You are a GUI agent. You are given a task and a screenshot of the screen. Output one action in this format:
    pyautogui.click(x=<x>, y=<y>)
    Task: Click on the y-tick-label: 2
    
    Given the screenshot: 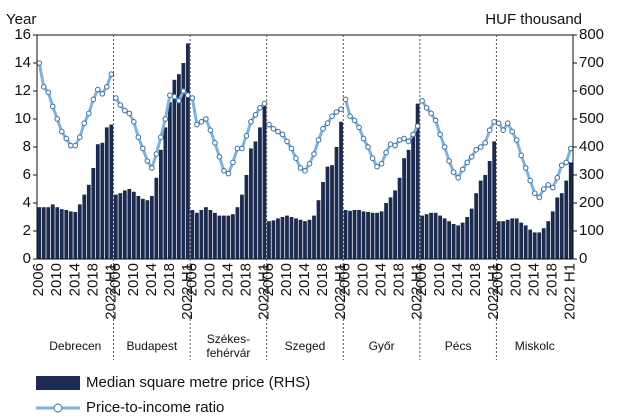 What is the action you would take?
    pyautogui.click(x=27, y=230)
    